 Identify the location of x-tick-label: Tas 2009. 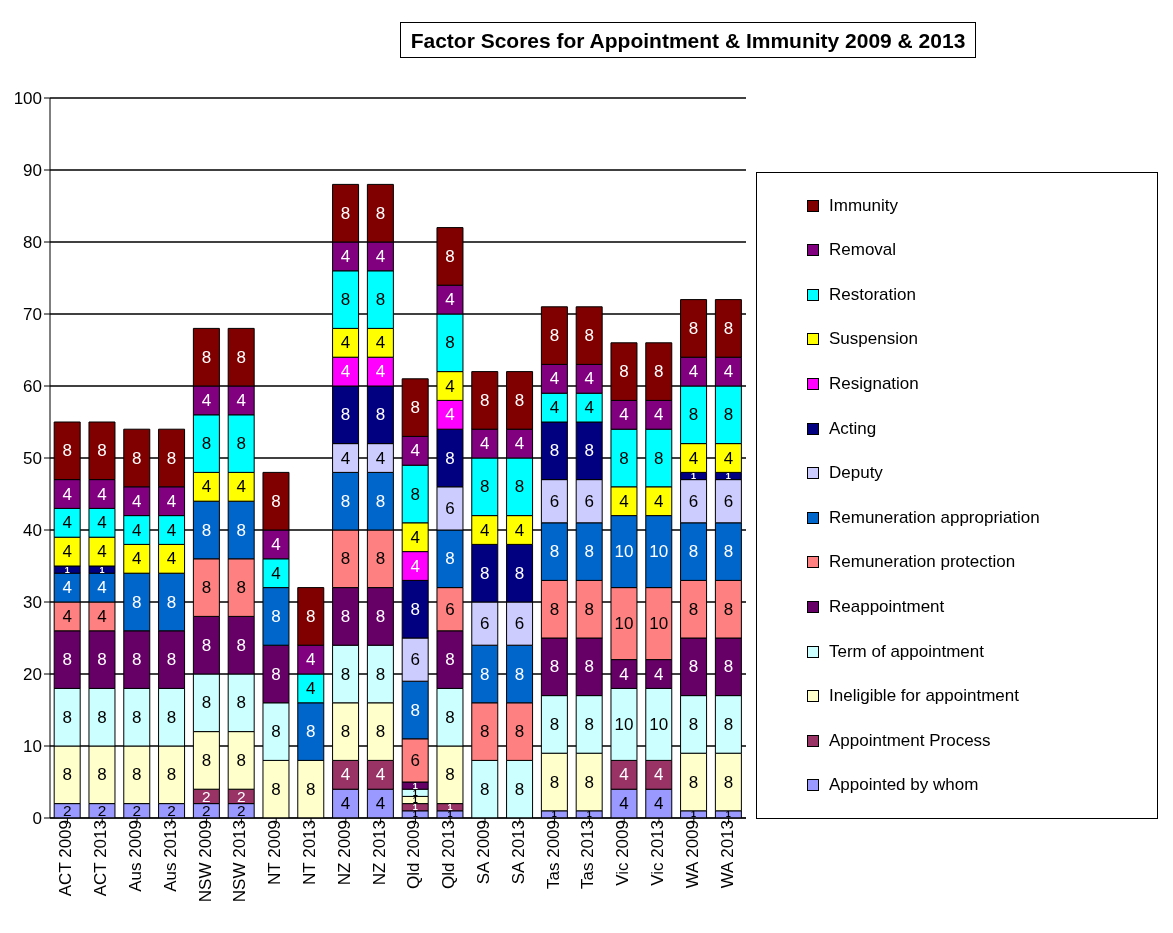
(553, 854).